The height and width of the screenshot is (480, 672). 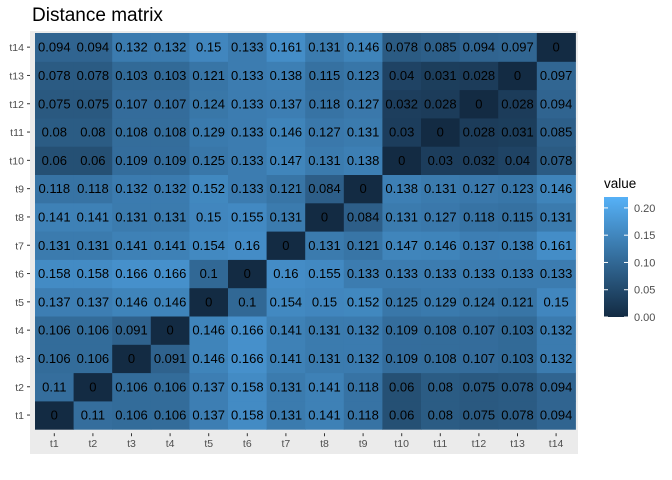 I want to click on heatmap-cell-t8-t2, so click(x=93, y=217).